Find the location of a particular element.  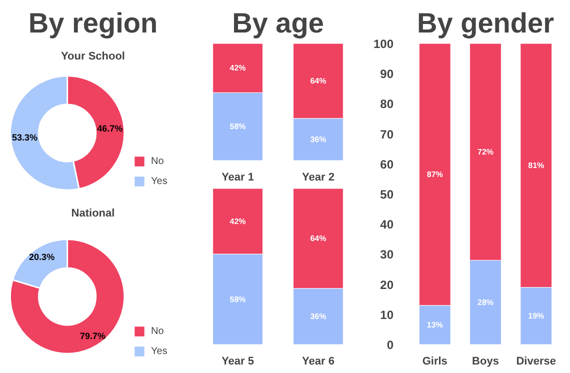

x-tick-label: Year 1 is located at coordinates (238, 178).